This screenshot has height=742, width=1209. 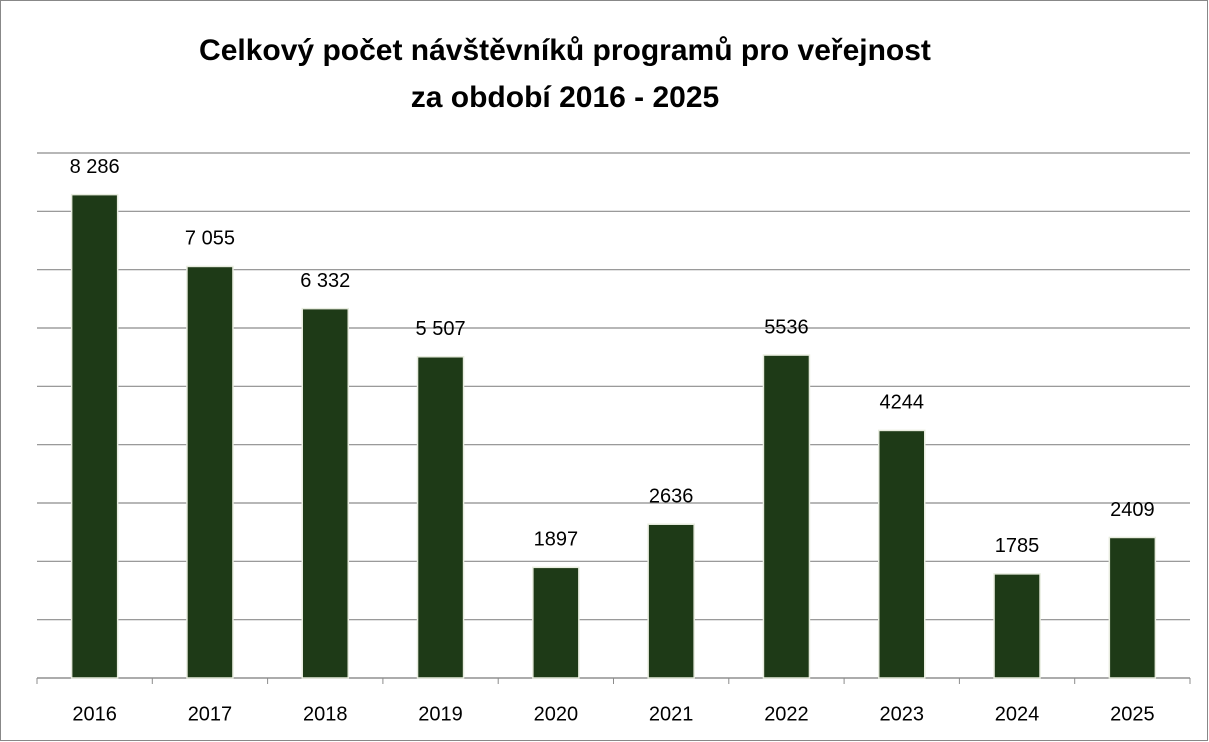 What do you see at coordinates (1132, 714) in the screenshot?
I see `x-tick-label: 2025` at bounding box center [1132, 714].